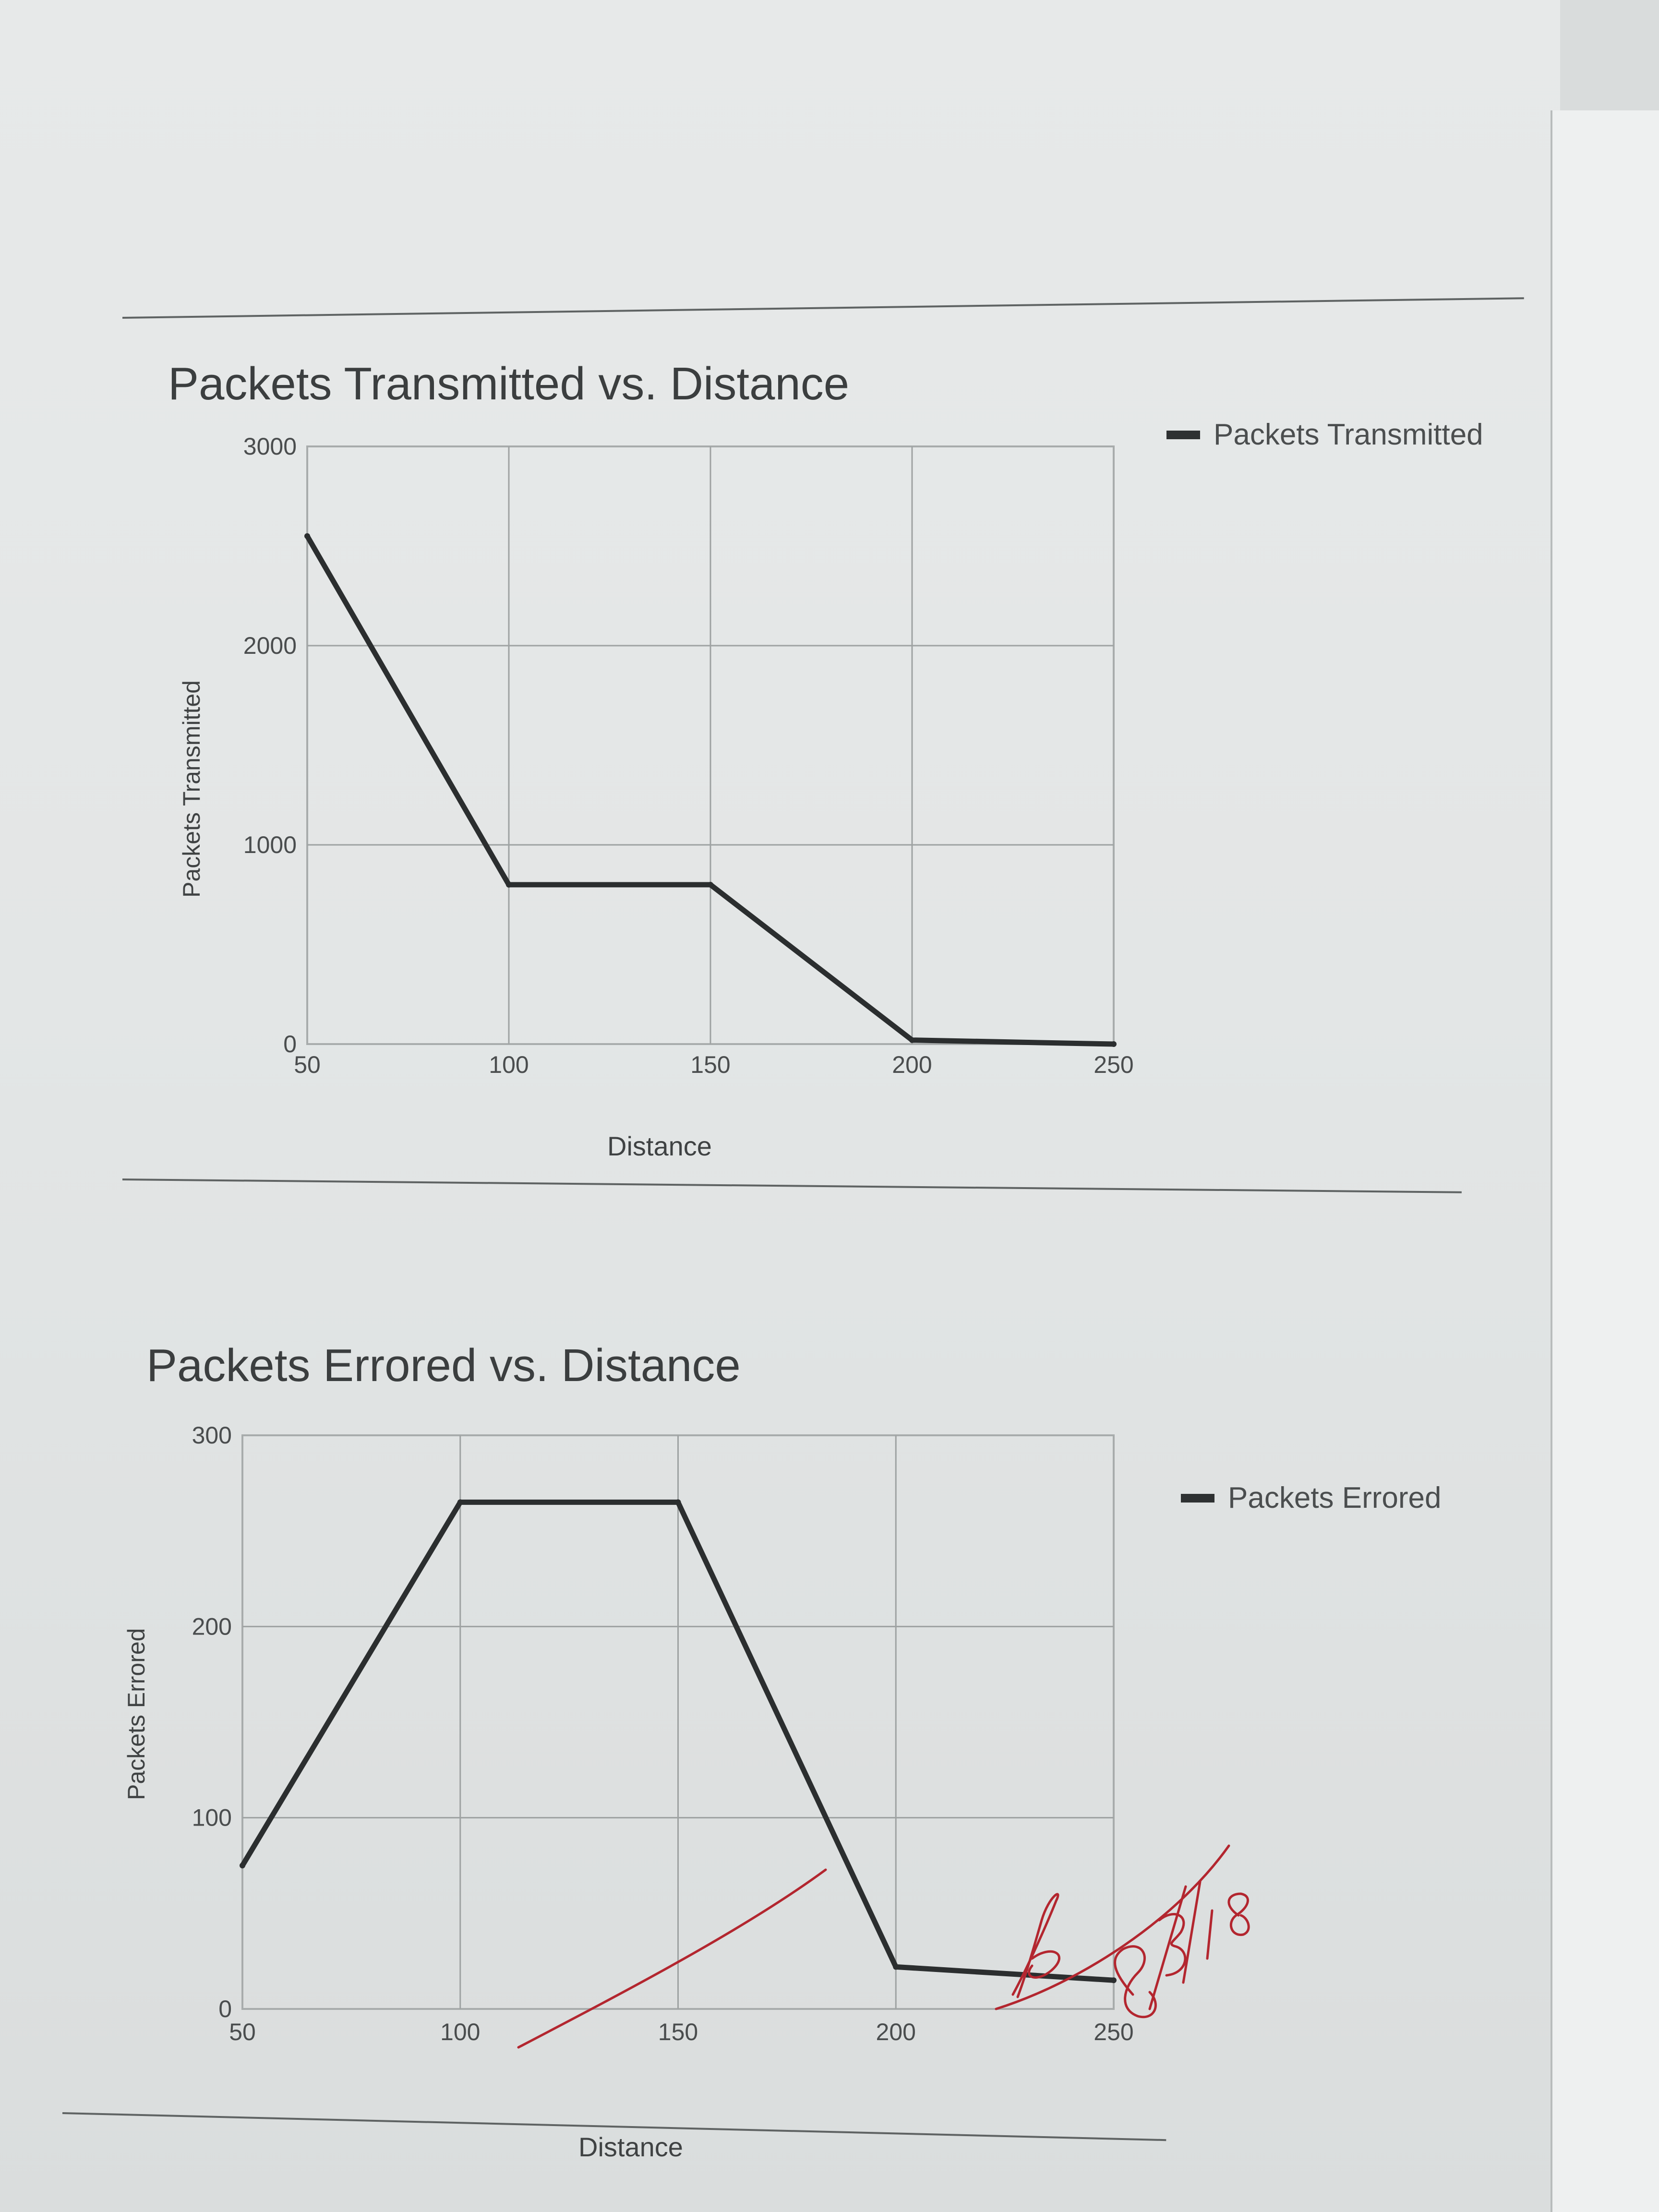  I want to click on chart-legend: Packets Errored, so click(1311, 1498).